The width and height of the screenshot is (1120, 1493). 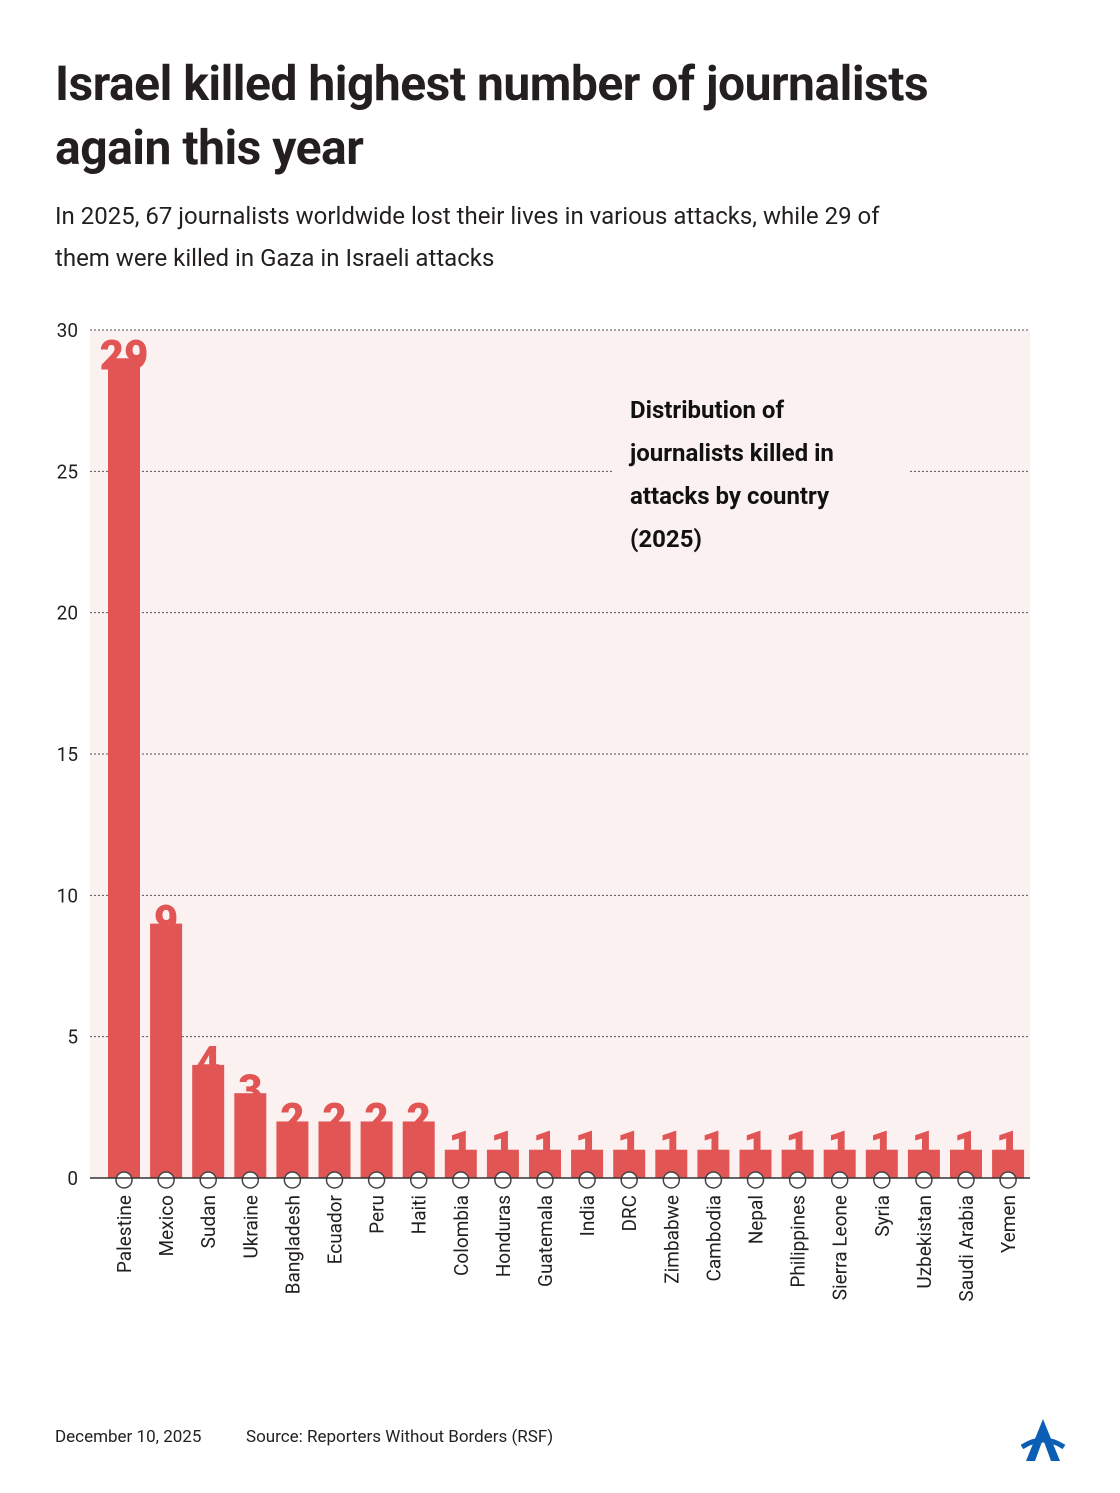 I want to click on x-tick-label: Nepal, so click(x=756, y=1219).